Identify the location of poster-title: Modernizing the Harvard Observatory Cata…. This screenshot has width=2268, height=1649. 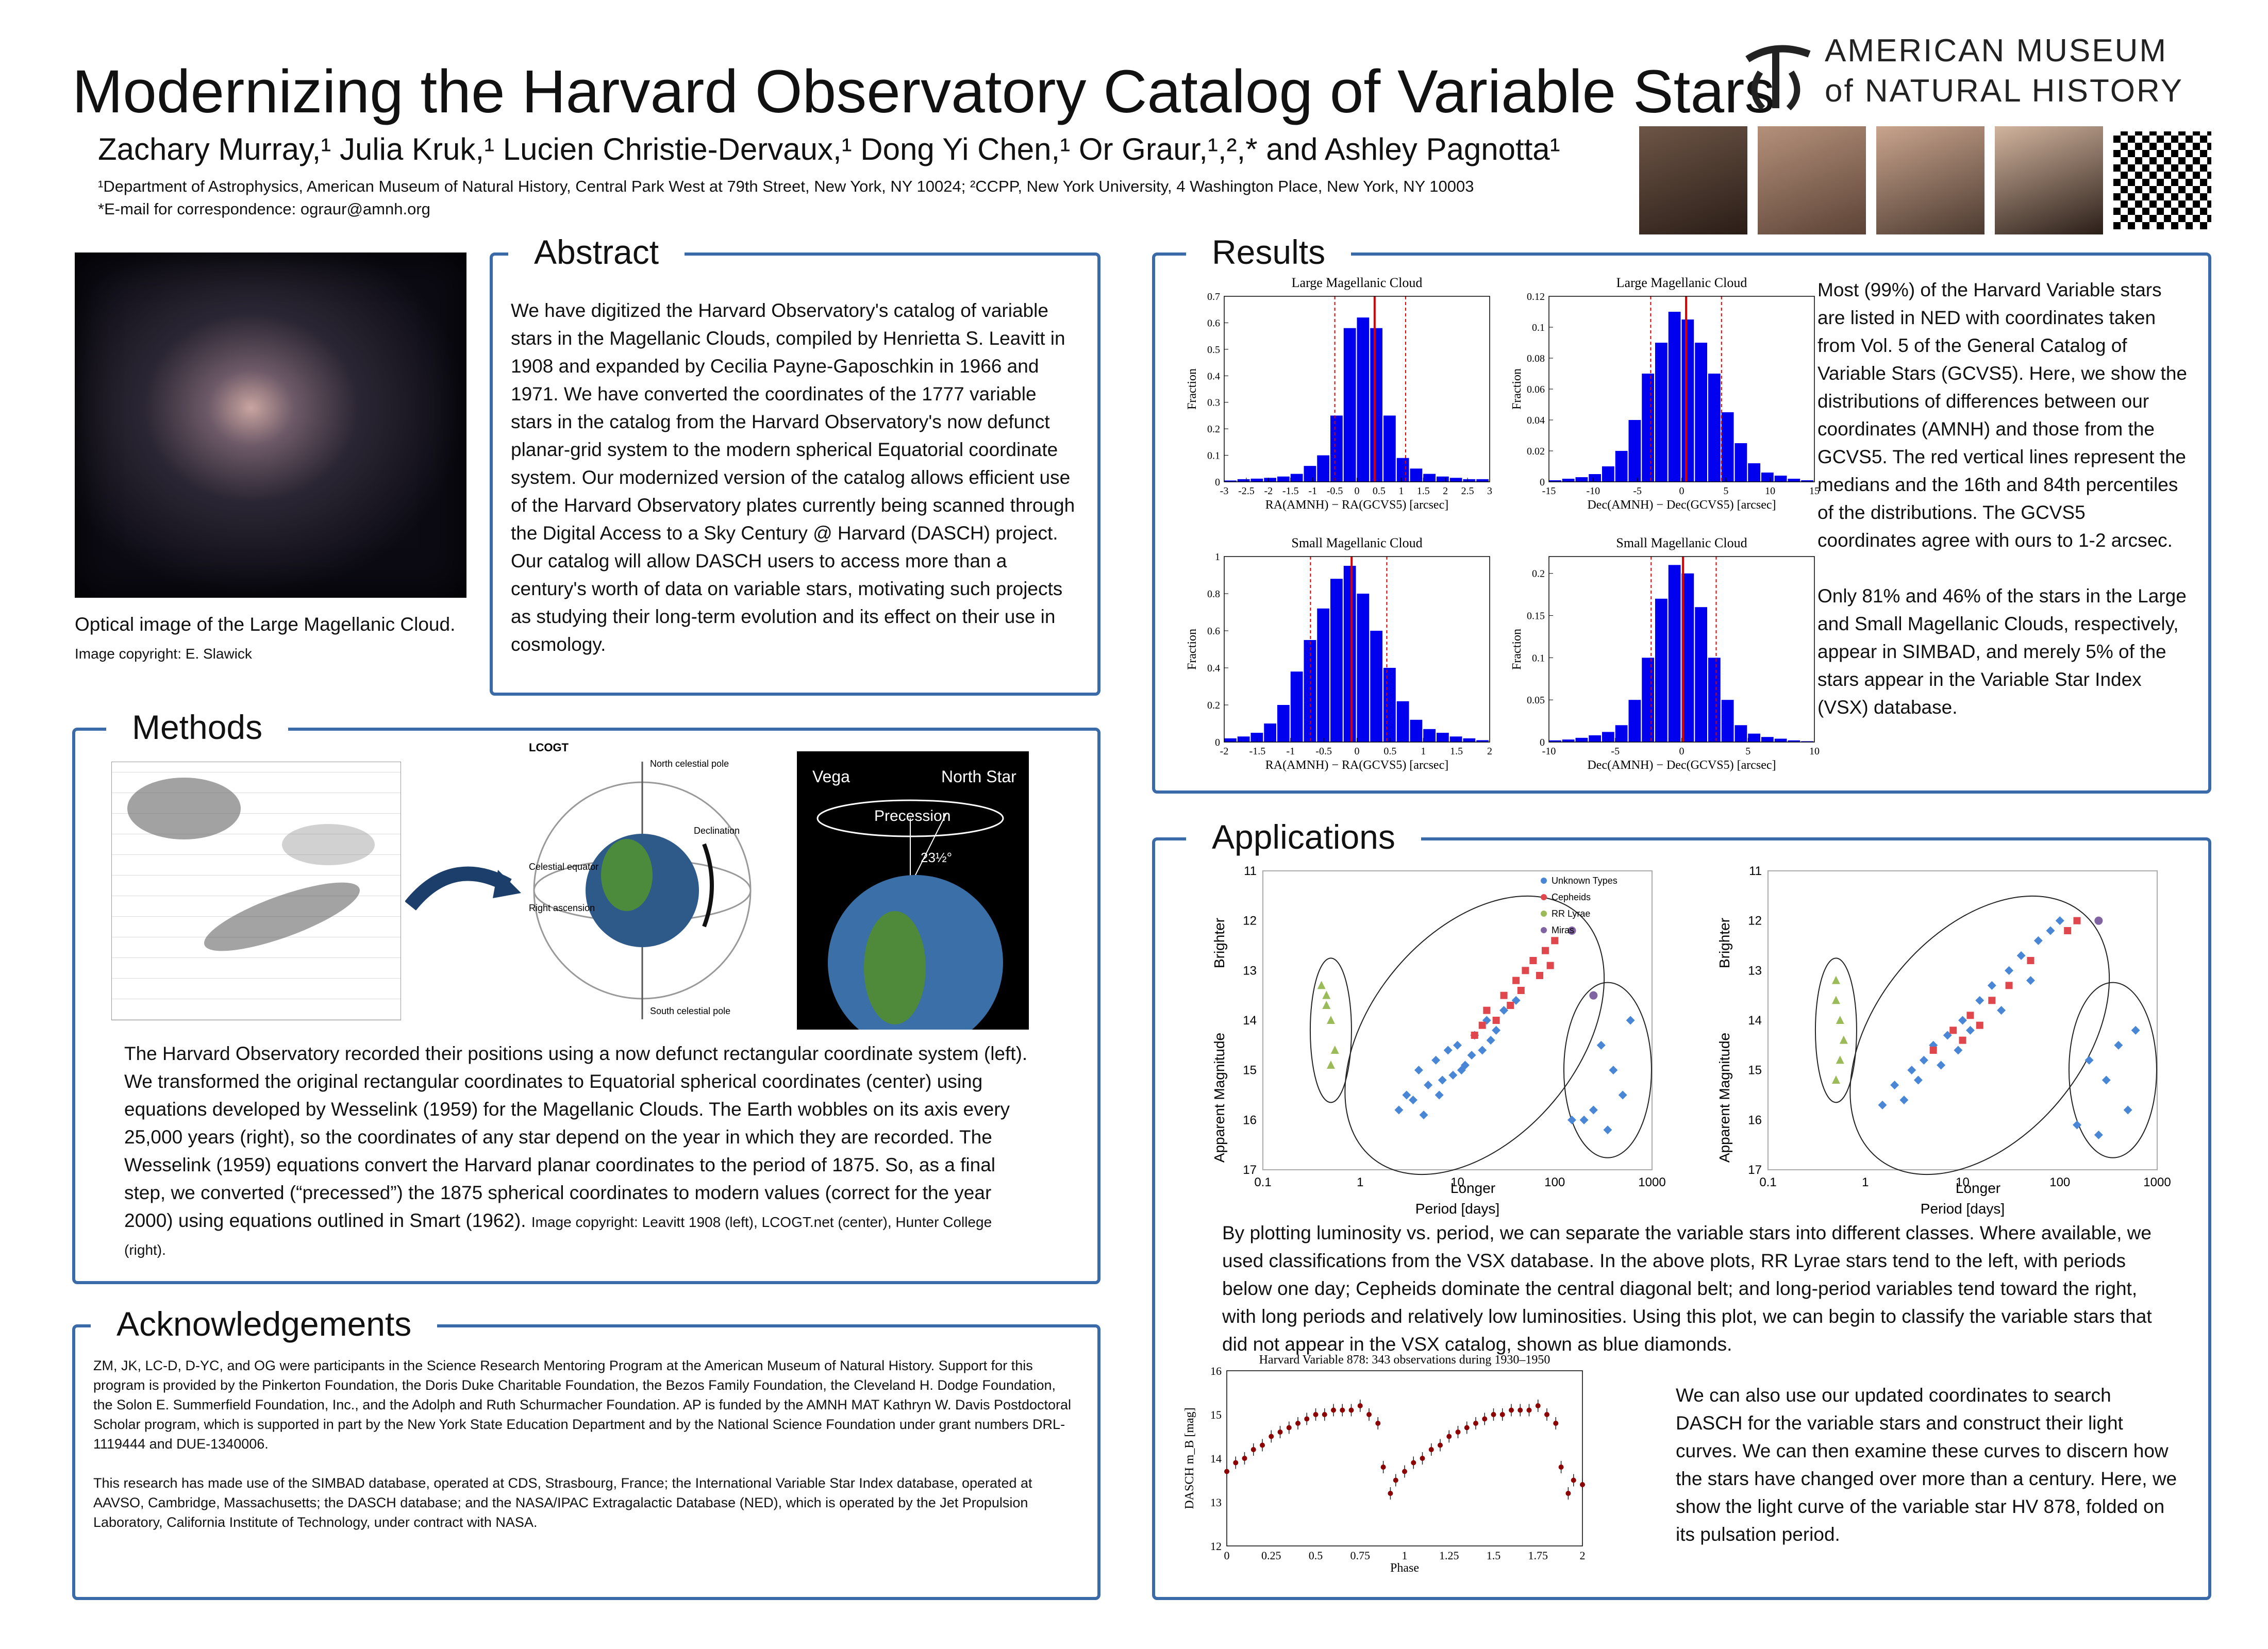
(924, 92).